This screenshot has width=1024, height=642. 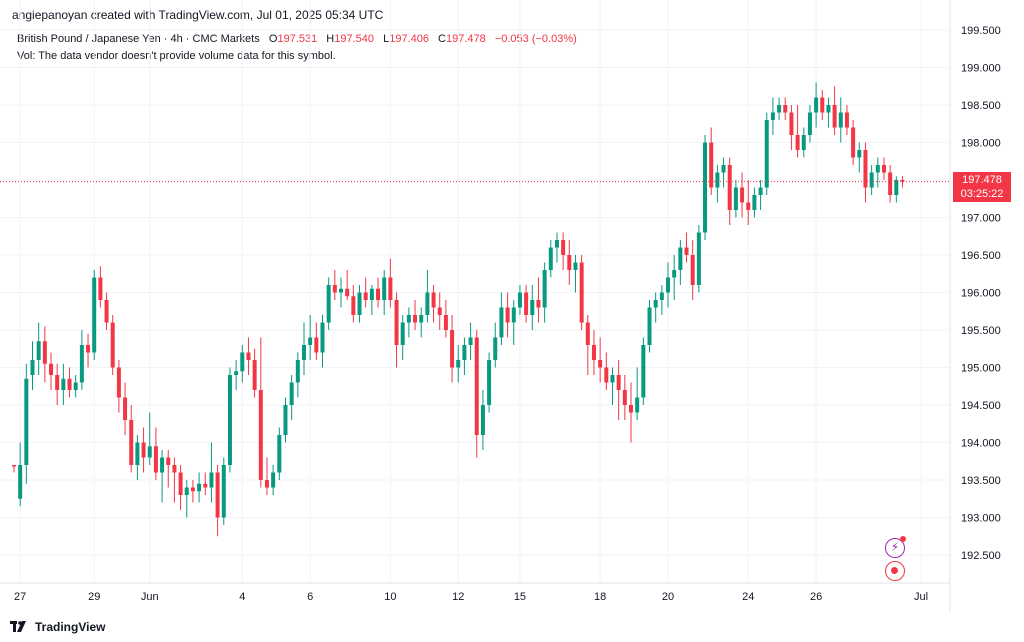 I want to click on last-price-tag: 197.478 03:25:22, so click(x=982, y=187).